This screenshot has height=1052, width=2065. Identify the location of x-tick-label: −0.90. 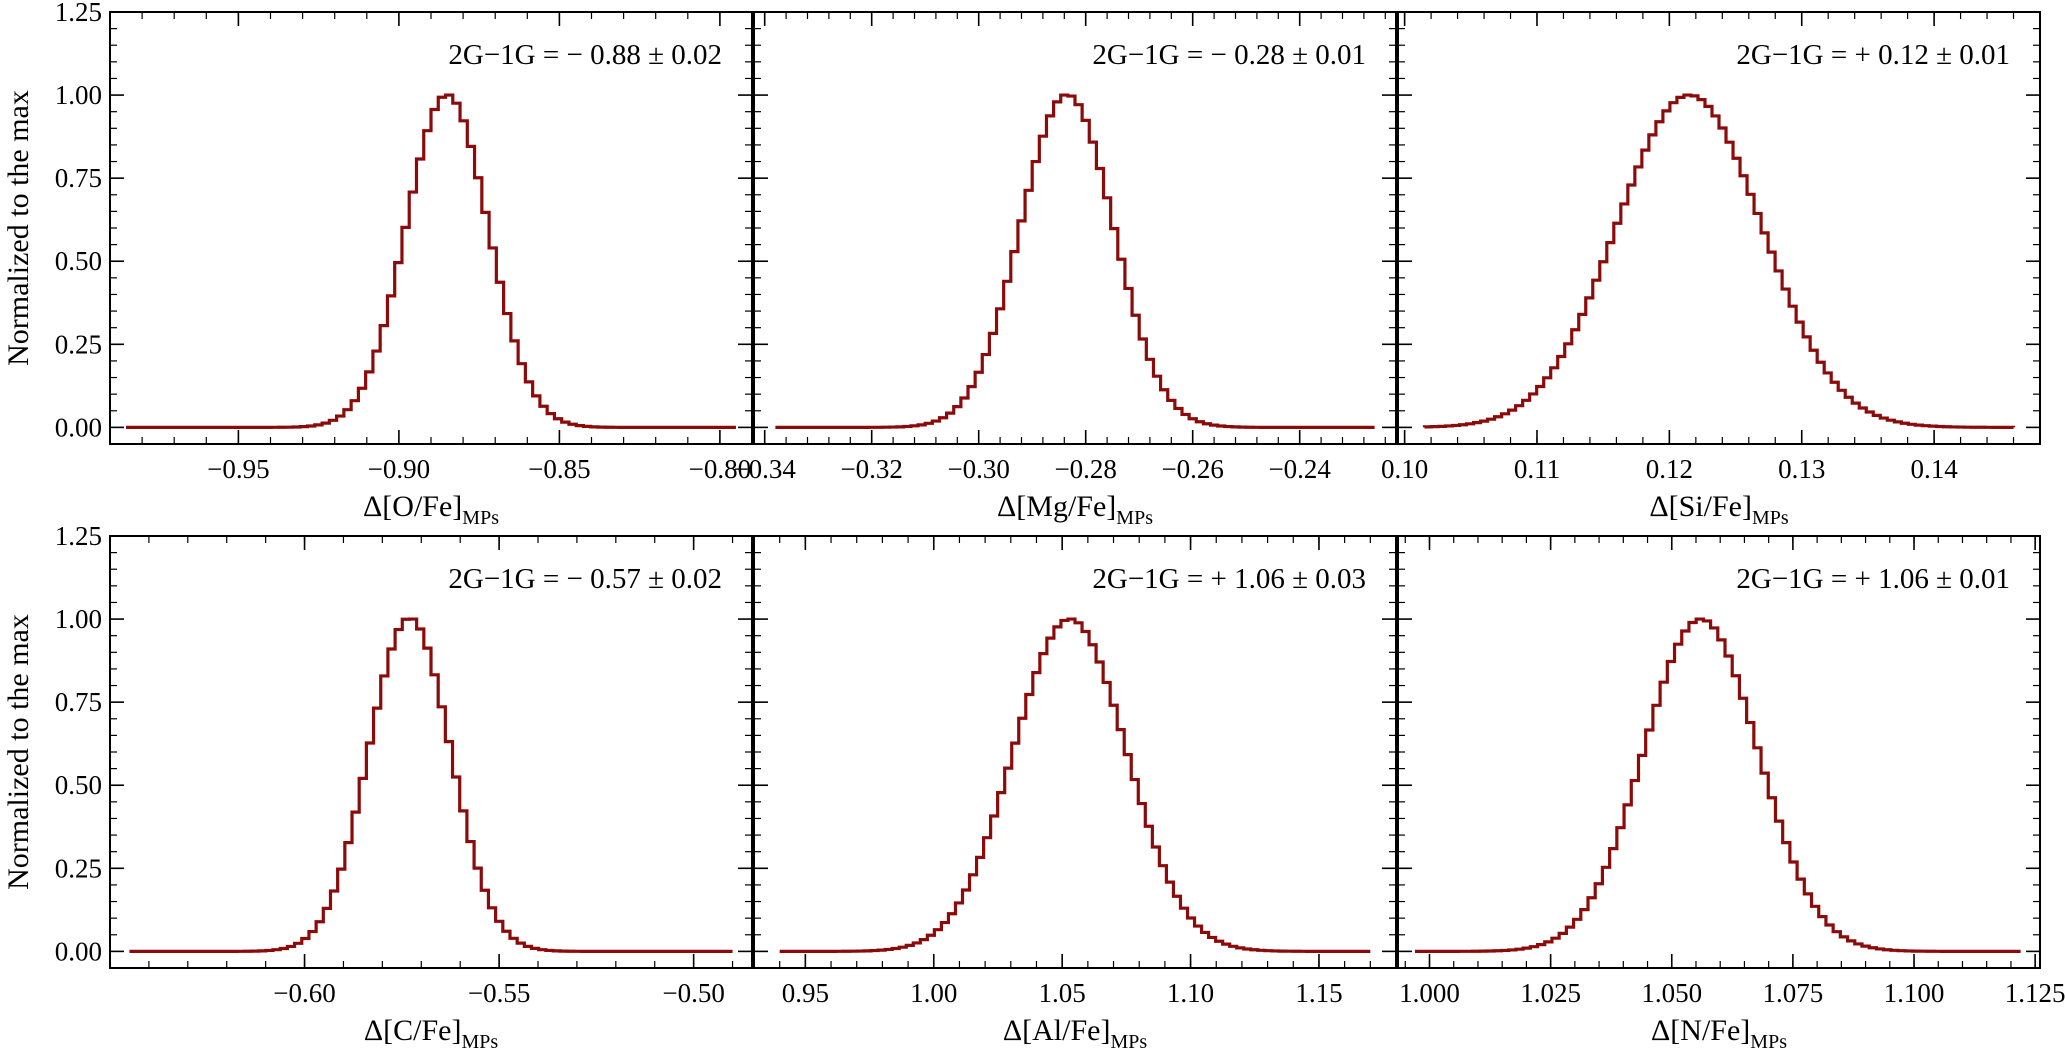
(399, 469).